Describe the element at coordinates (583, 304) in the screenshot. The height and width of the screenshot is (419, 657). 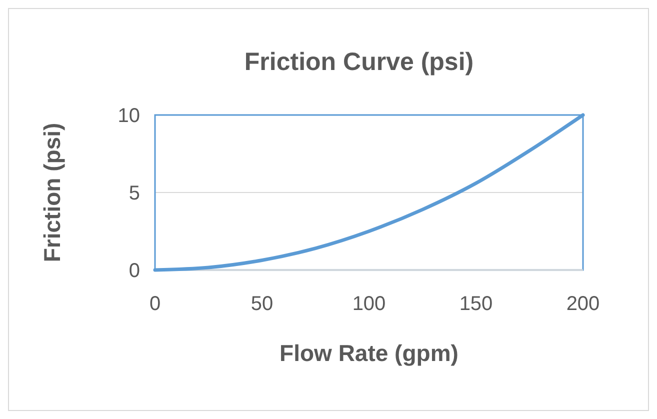
I see `x-tick-label: 200` at that location.